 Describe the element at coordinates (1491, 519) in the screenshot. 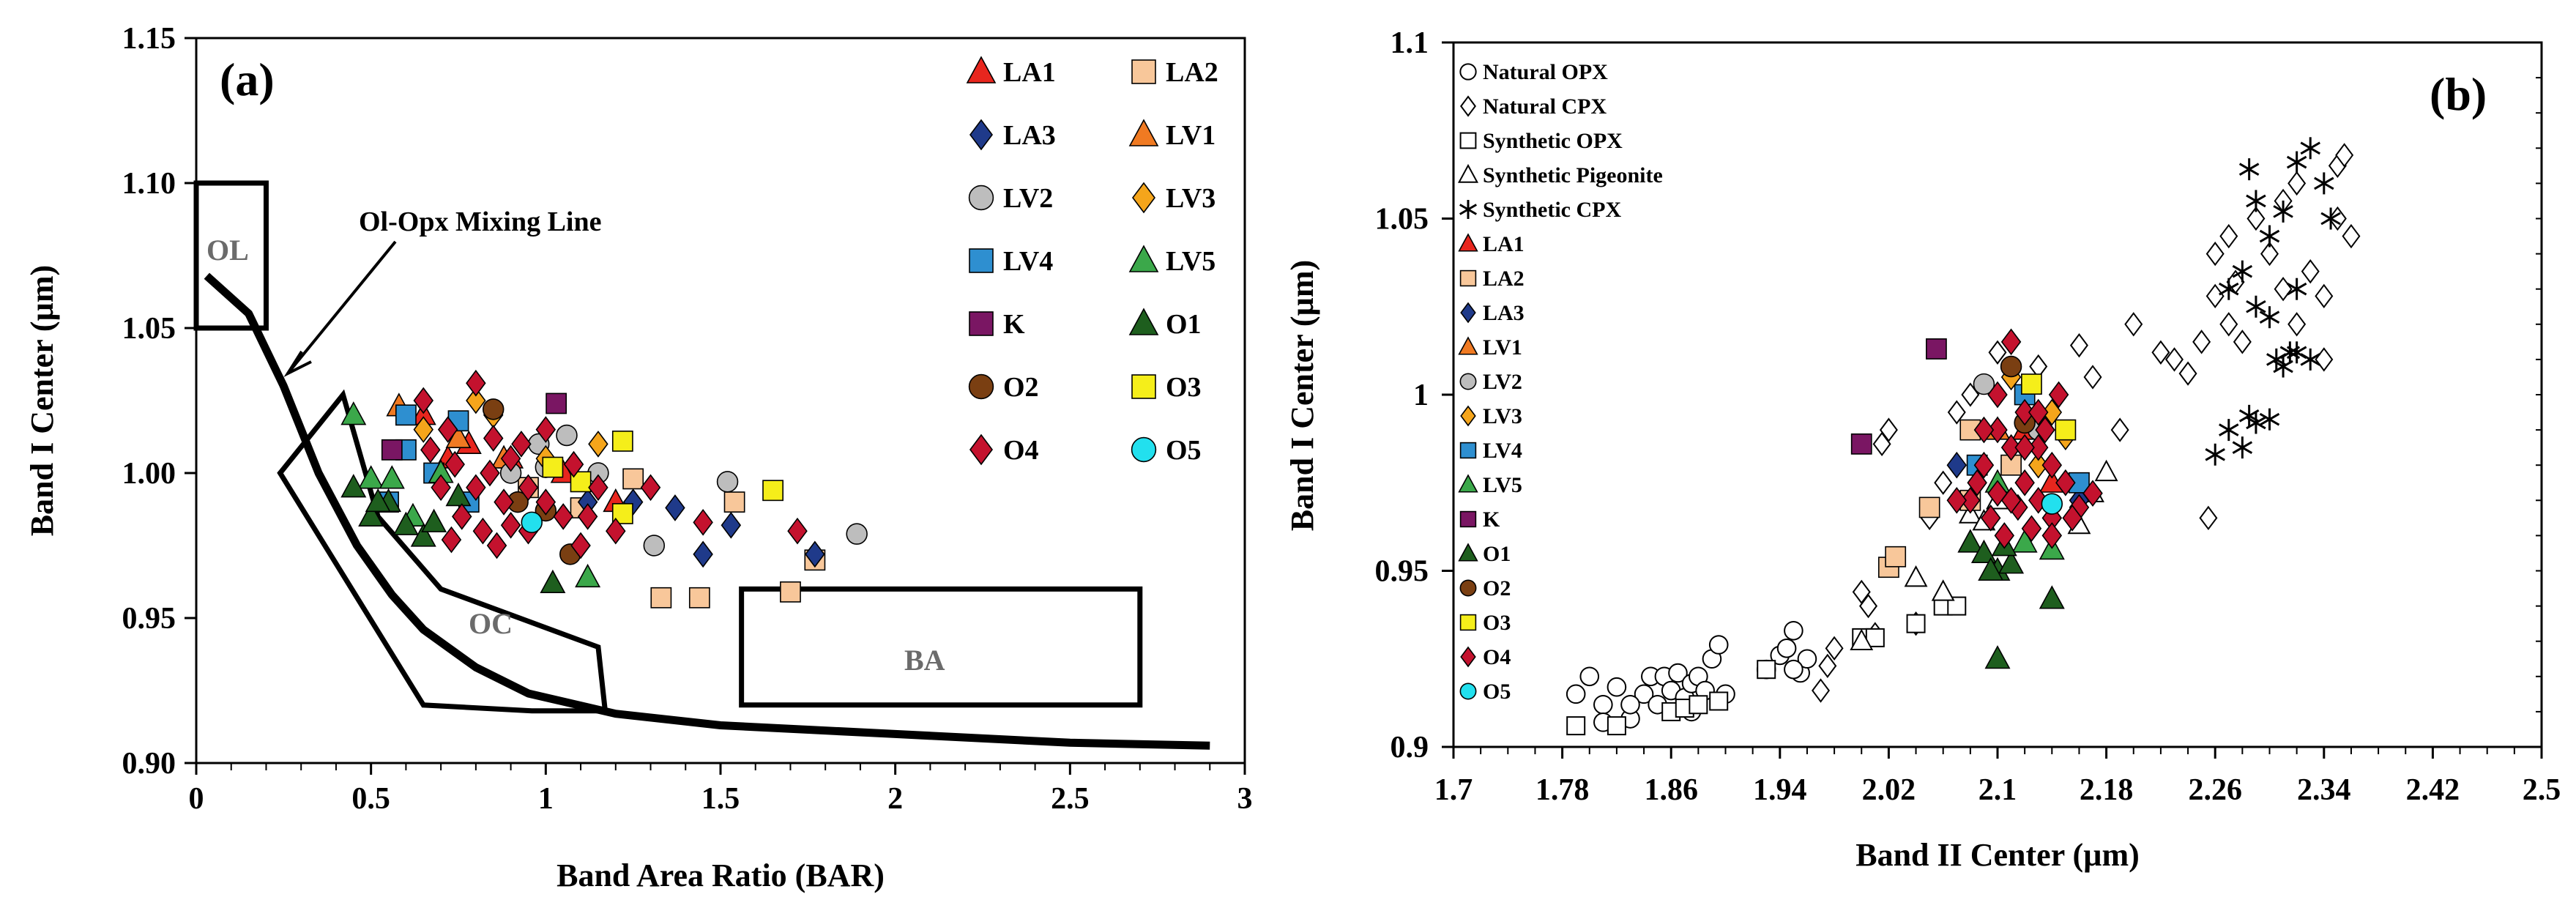

I see `legend-label-k: K` at that location.